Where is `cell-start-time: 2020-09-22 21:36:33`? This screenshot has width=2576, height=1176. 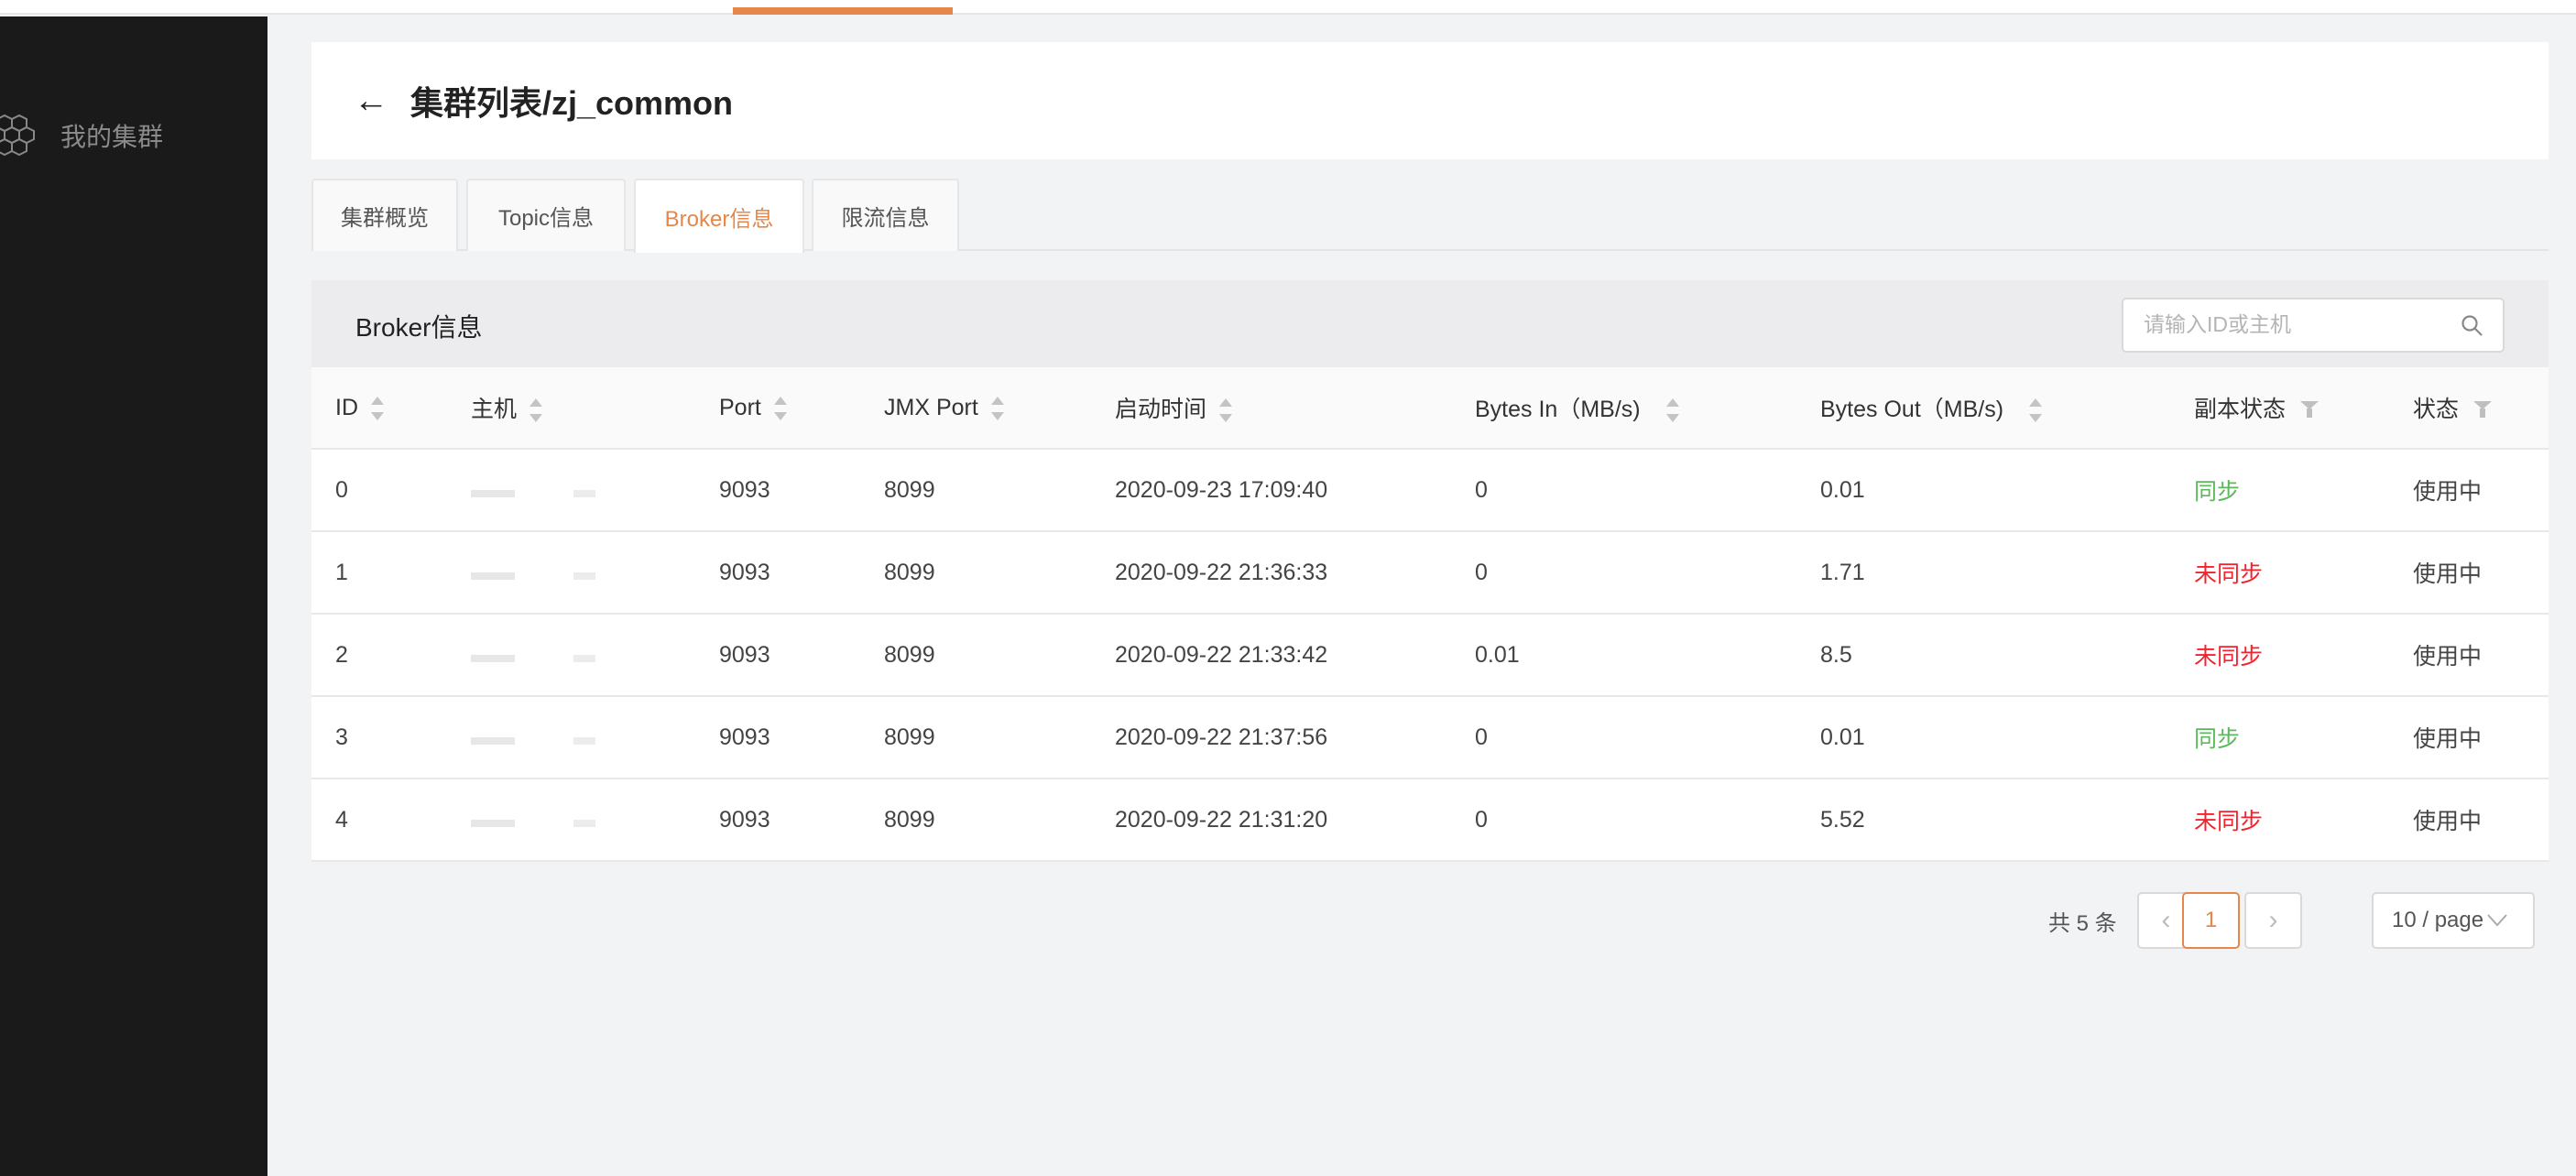
cell-start-time: 2020-09-22 21:36:33 is located at coordinates (1295, 573).